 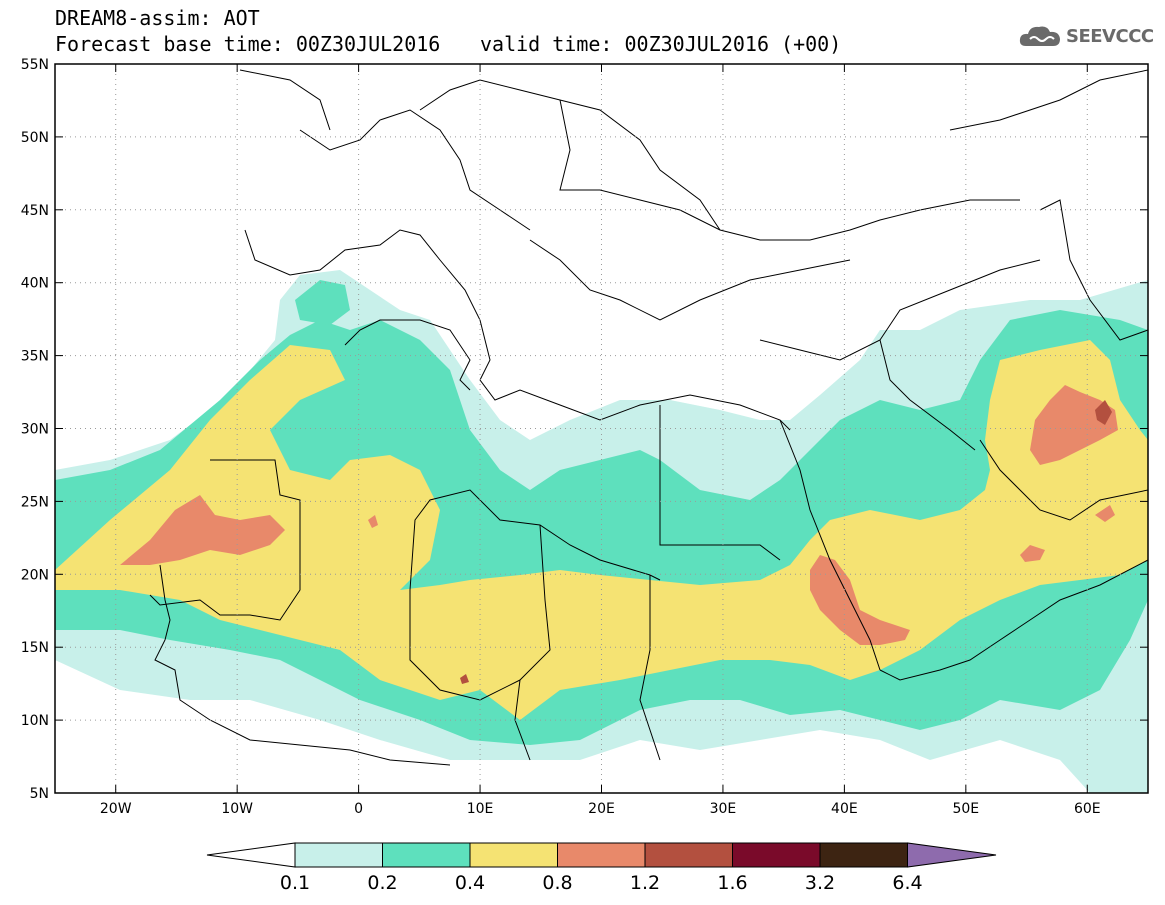 What do you see at coordinates (35, 502) in the screenshot?
I see `lat-label: 25N` at bounding box center [35, 502].